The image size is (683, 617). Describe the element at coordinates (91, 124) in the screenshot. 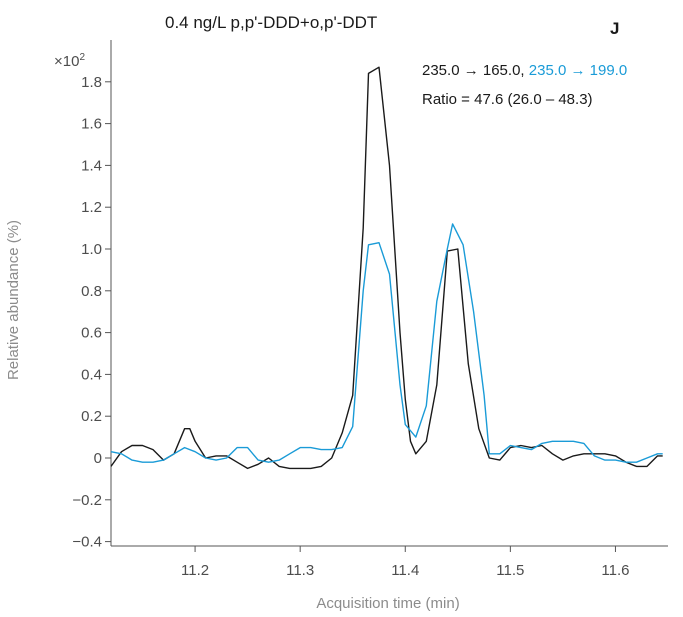

I see `y-tick-label: 1.6` at that location.